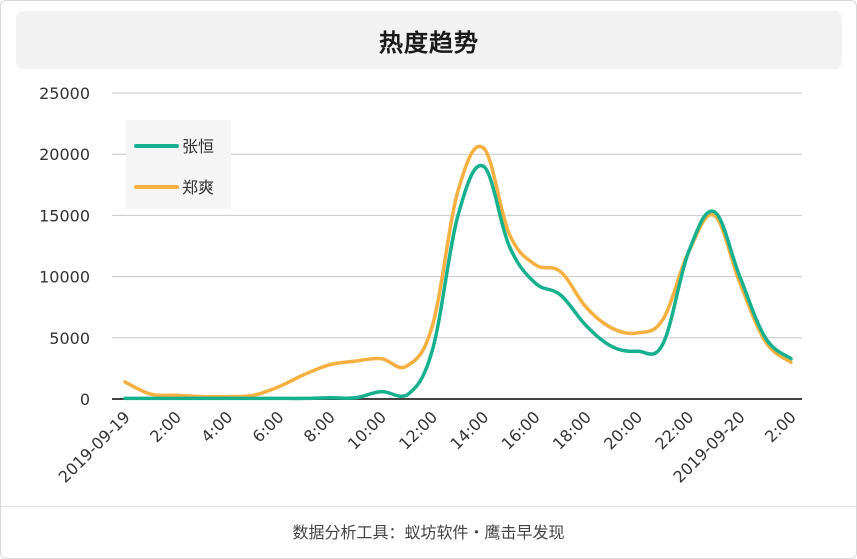 The width and height of the screenshot is (857, 559). Describe the element at coordinates (64, 215) in the screenshot. I see `y-tick-label: 15000` at that location.